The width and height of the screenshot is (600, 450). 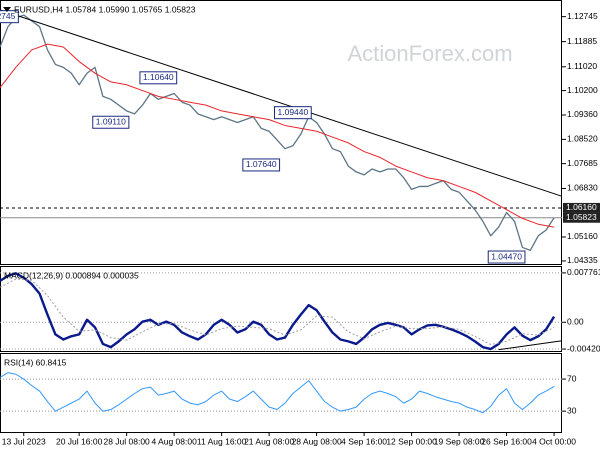 I want to click on x-tick-label: 4 Aug 08:00, so click(x=174, y=441).